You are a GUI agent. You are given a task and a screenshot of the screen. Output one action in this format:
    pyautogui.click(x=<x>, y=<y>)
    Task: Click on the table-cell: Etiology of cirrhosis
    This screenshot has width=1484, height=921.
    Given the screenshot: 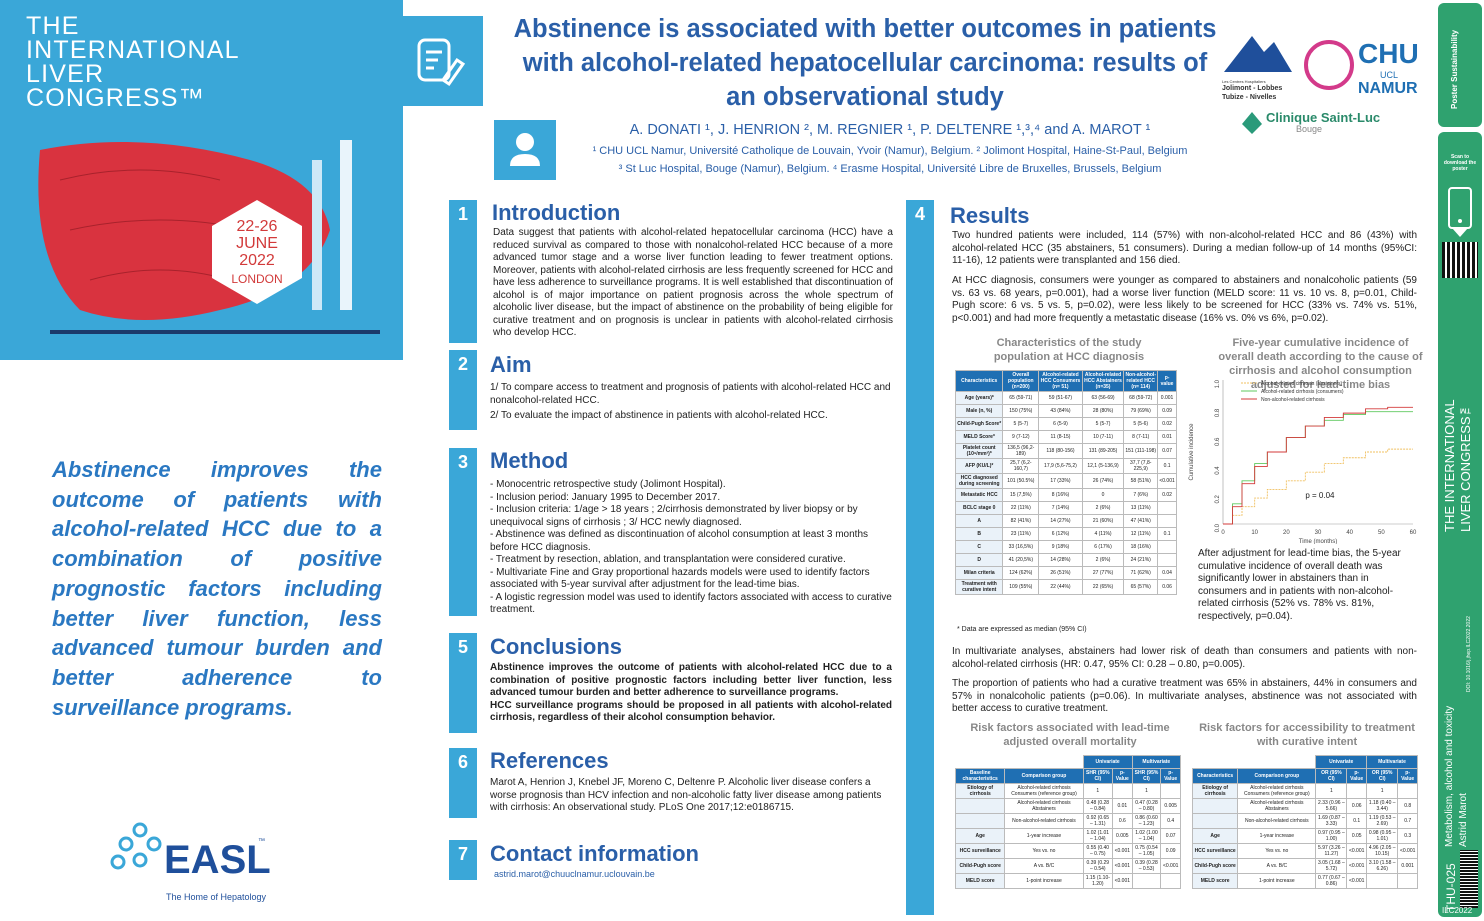 What is the action you would take?
    pyautogui.click(x=980, y=791)
    